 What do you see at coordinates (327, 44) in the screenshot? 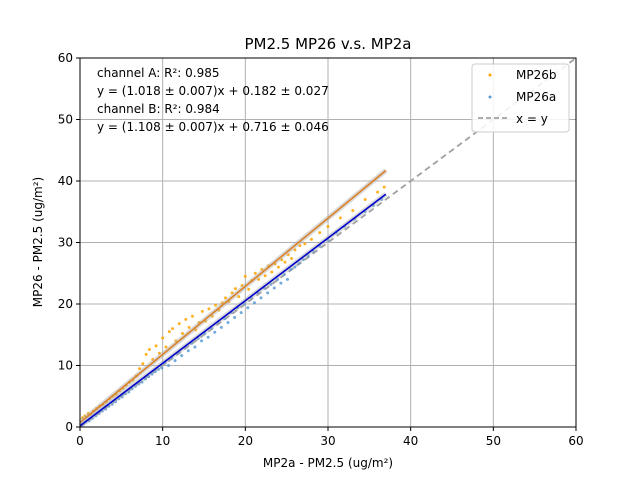
I see `chart-title: PM2.5 MP26 v.s. MP2a` at bounding box center [327, 44].